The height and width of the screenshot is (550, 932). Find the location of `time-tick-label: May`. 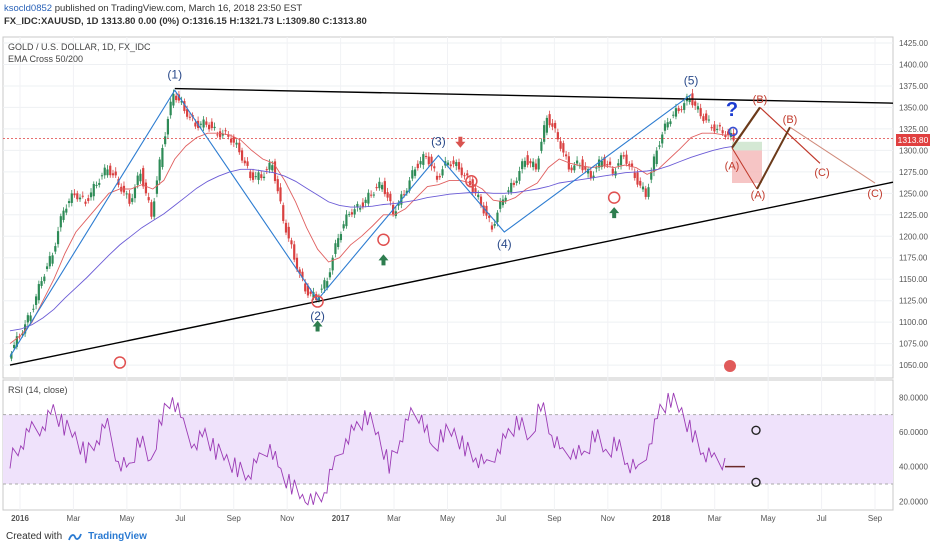

time-tick-label: May is located at coordinates (447, 518).